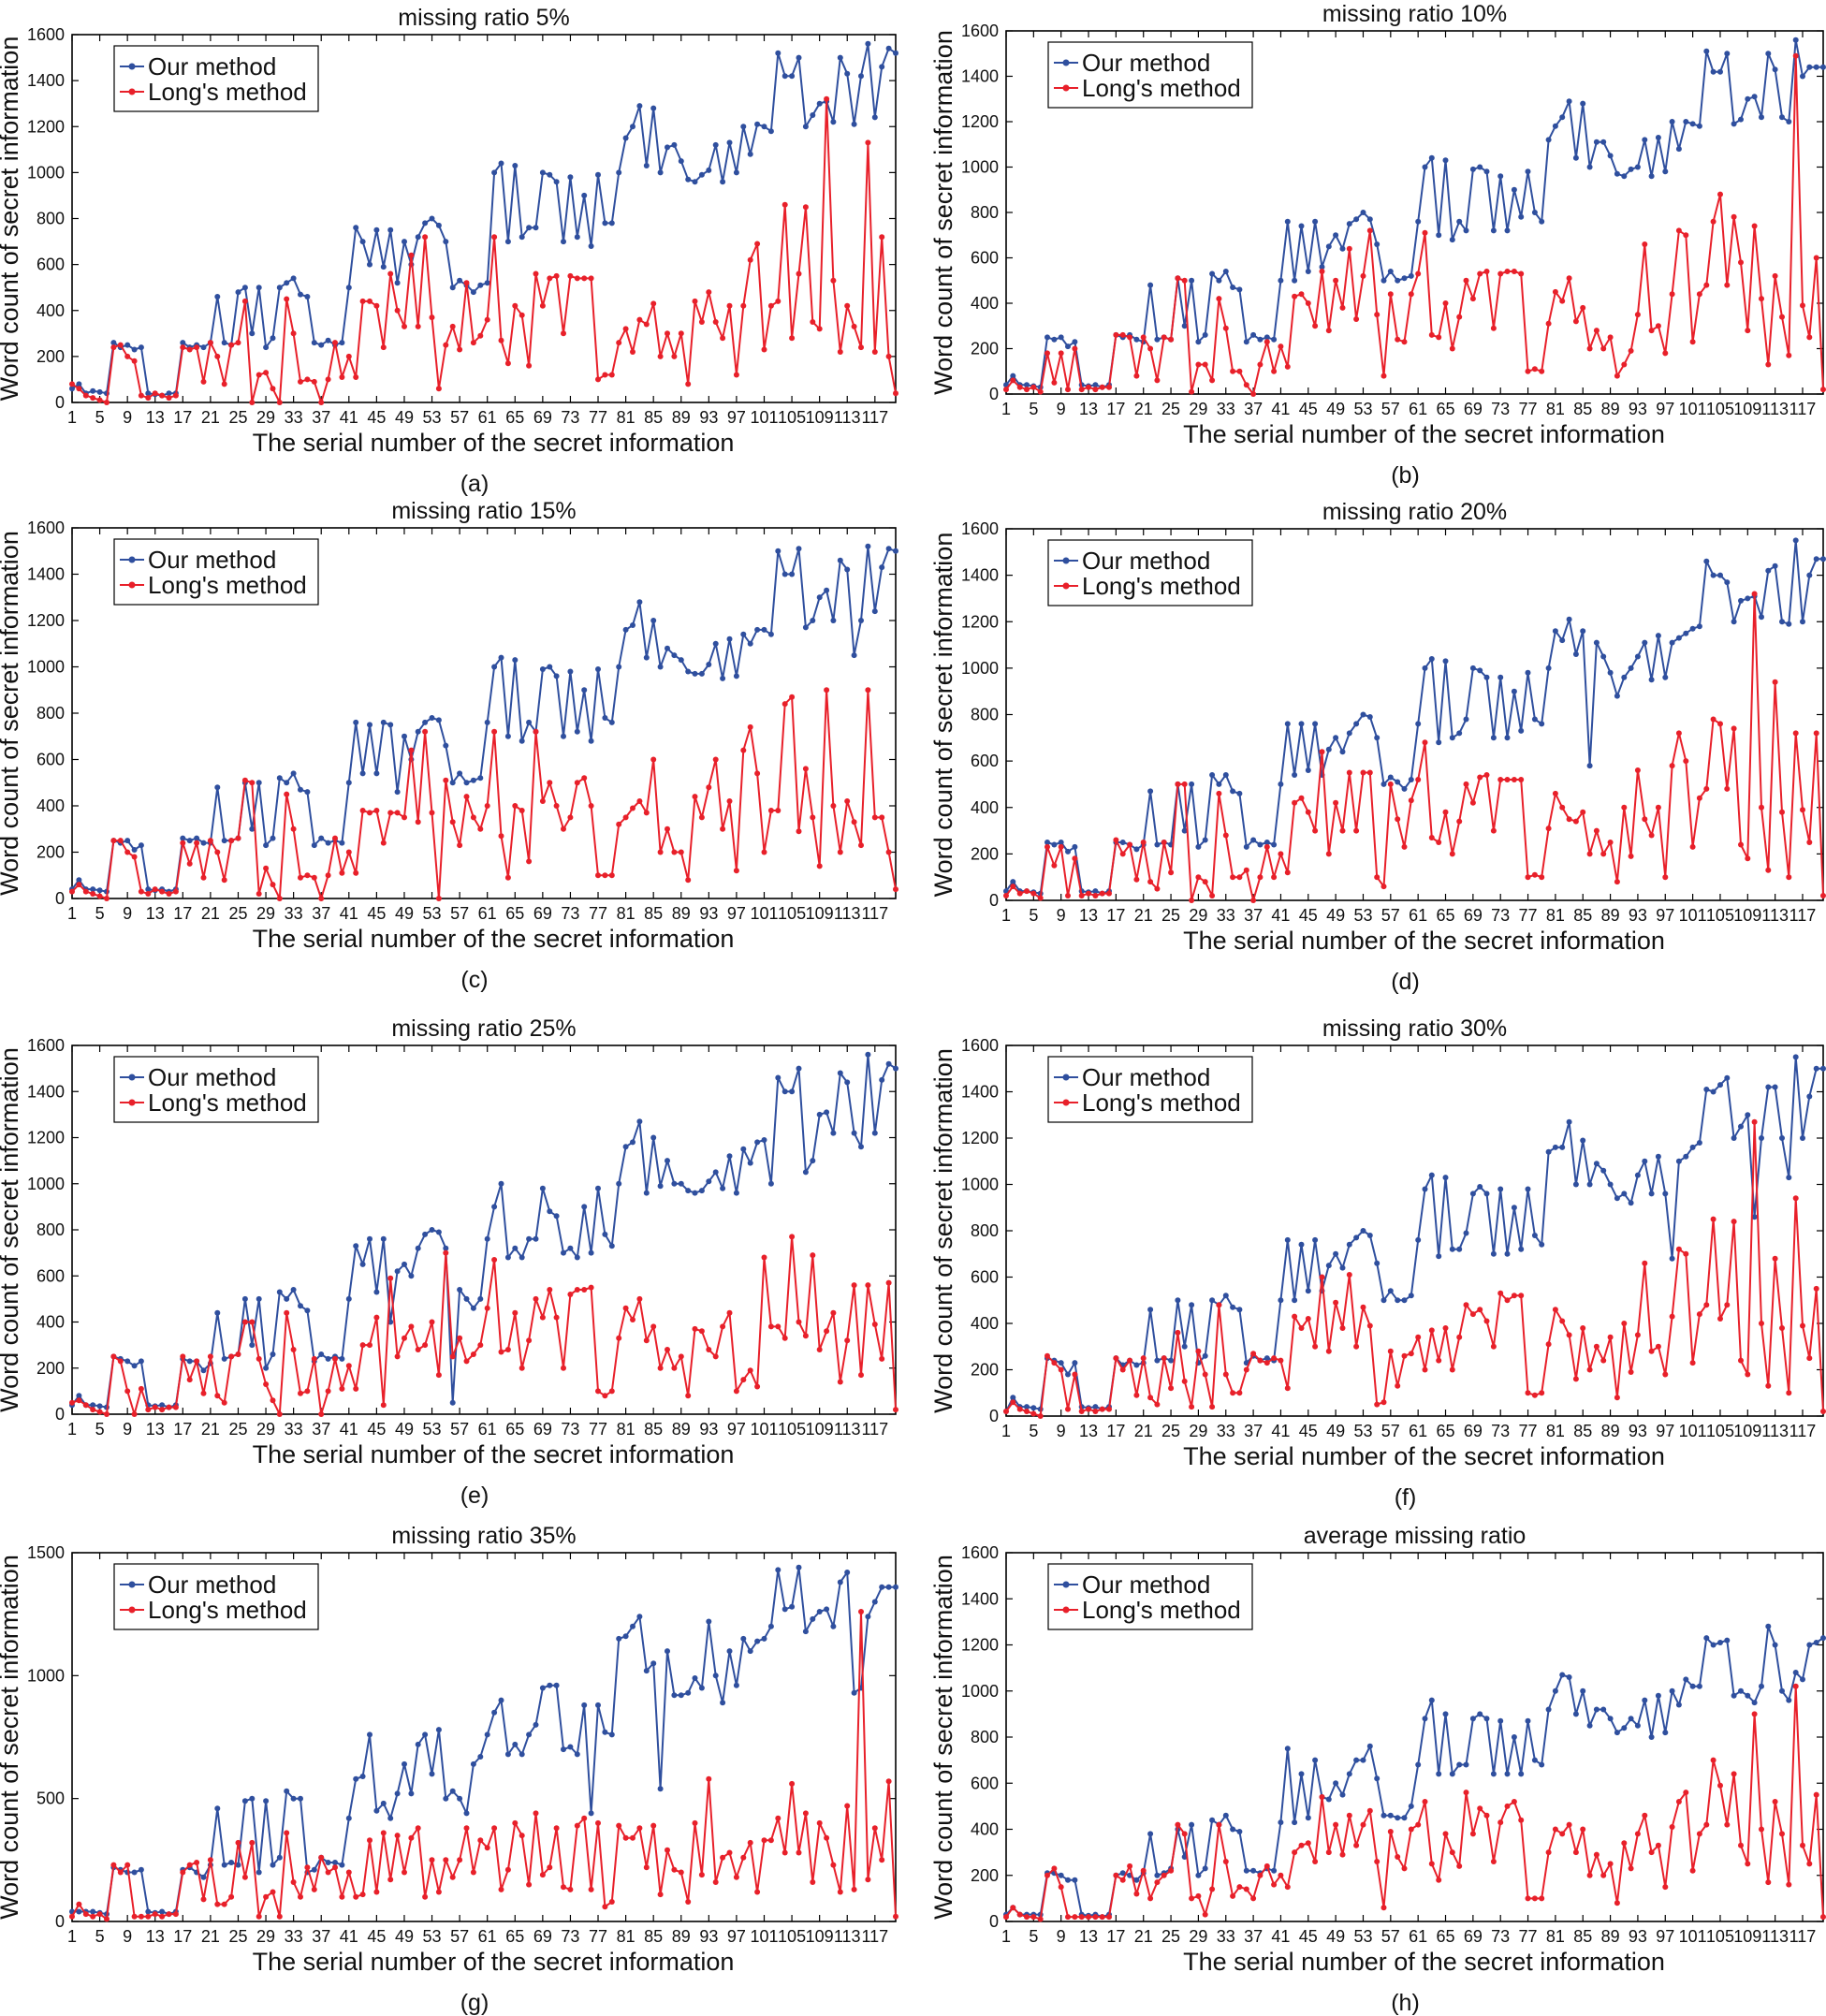 This screenshot has width=1826, height=2016. What do you see at coordinates (994, 1921) in the screenshot?
I see `y-tick-label: 0` at bounding box center [994, 1921].